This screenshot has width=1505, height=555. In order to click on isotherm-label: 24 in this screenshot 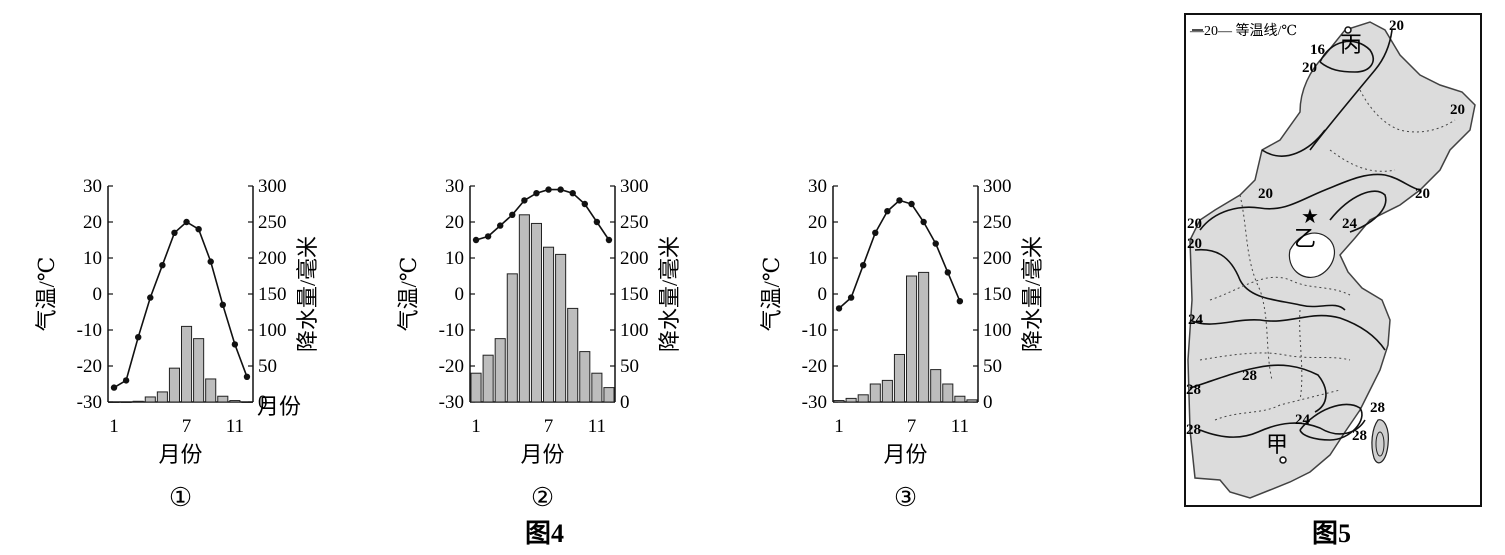, I will do `click(1350, 224)`.